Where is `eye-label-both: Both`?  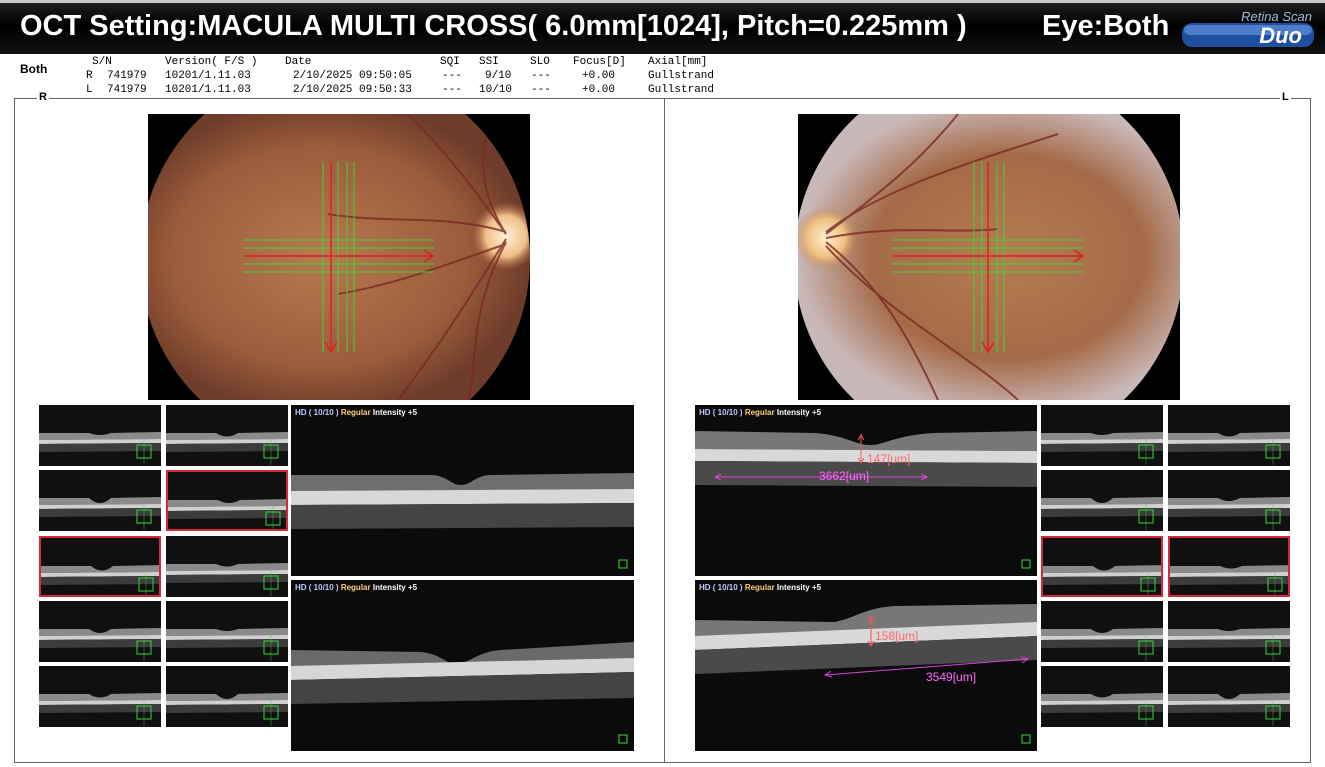 eye-label-both: Both is located at coordinates (34, 69).